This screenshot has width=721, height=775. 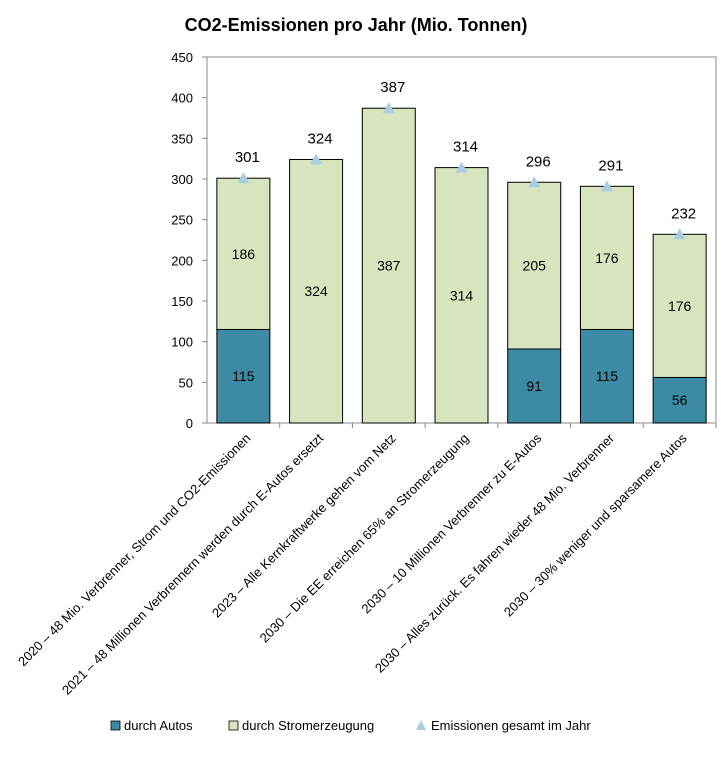 What do you see at coordinates (182, 57) in the screenshot?
I see `y-tick-label: 450` at bounding box center [182, 57].